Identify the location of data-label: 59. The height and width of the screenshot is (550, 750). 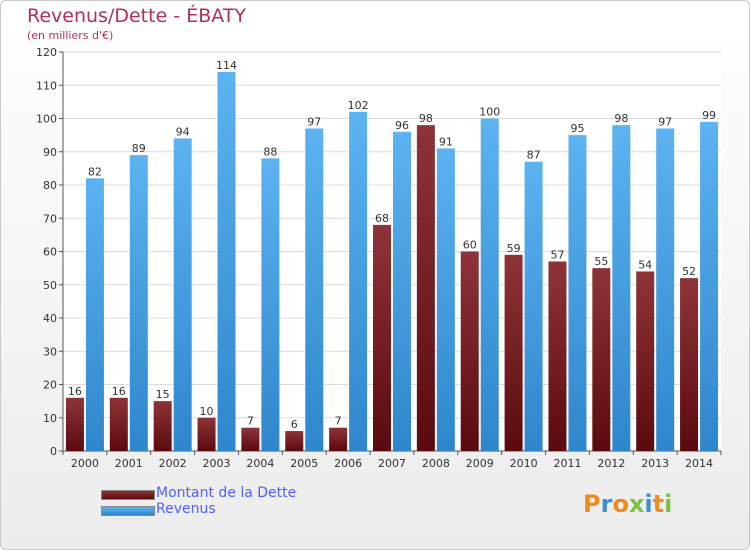
(514, 248).